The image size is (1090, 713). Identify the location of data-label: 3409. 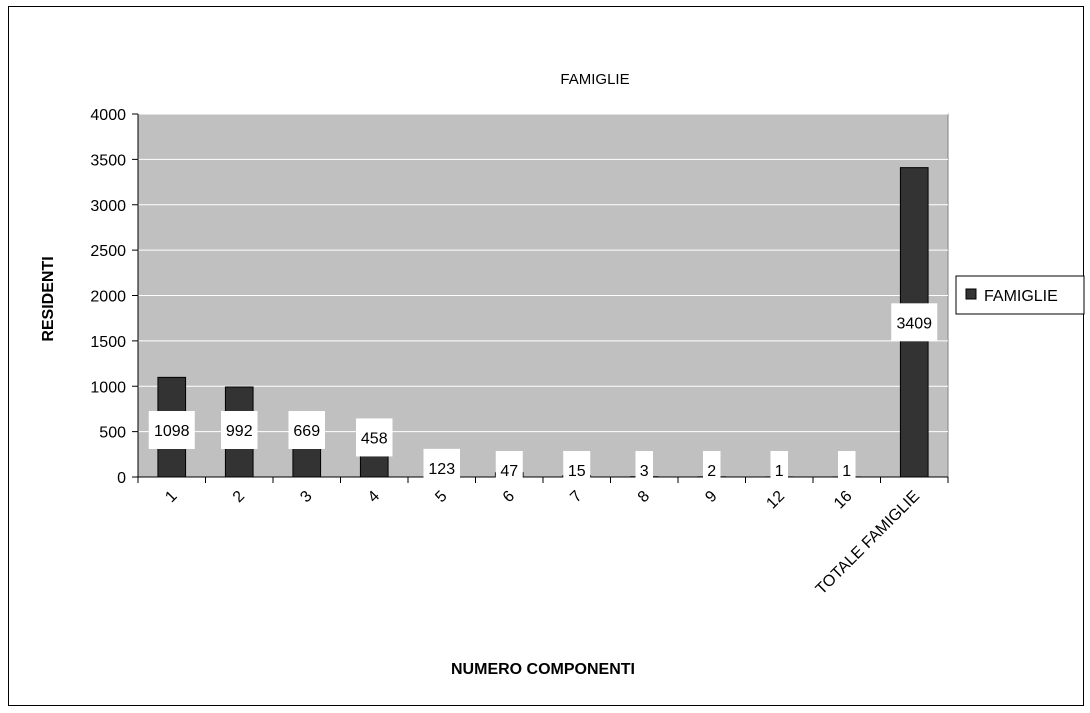
(914, 323).